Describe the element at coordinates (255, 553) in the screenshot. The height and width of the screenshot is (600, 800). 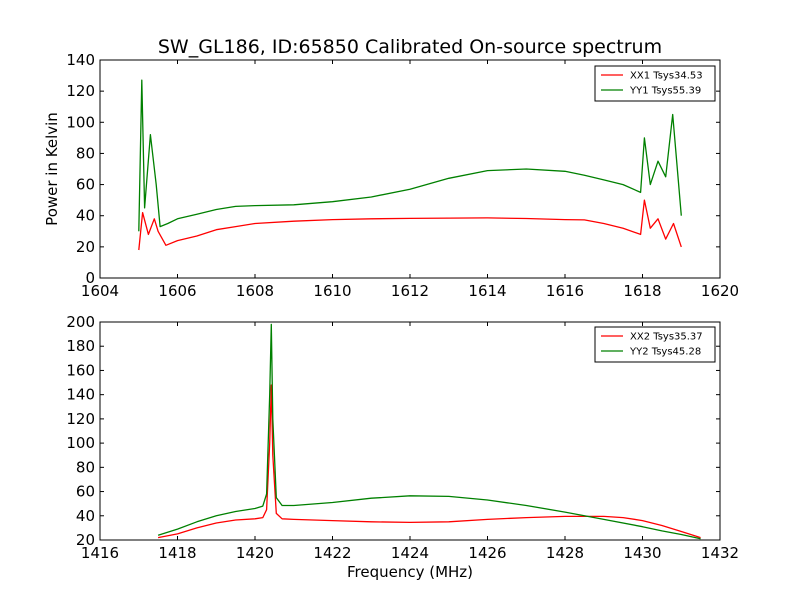
I see `x-tick-label: 1420` at that location.